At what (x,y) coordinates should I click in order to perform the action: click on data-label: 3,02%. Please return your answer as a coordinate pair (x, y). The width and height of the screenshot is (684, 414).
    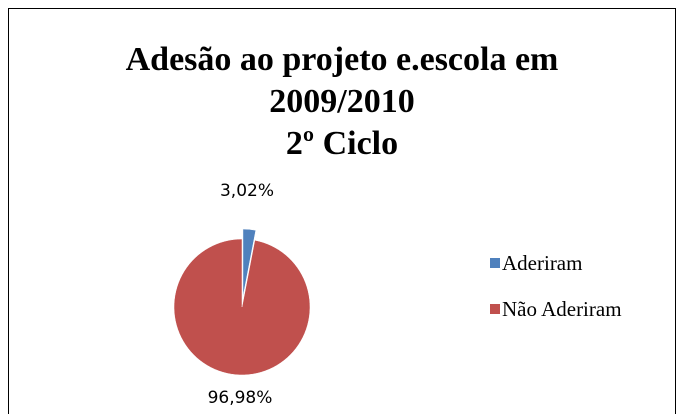
    Looking at the image, I should click on (247, 191).